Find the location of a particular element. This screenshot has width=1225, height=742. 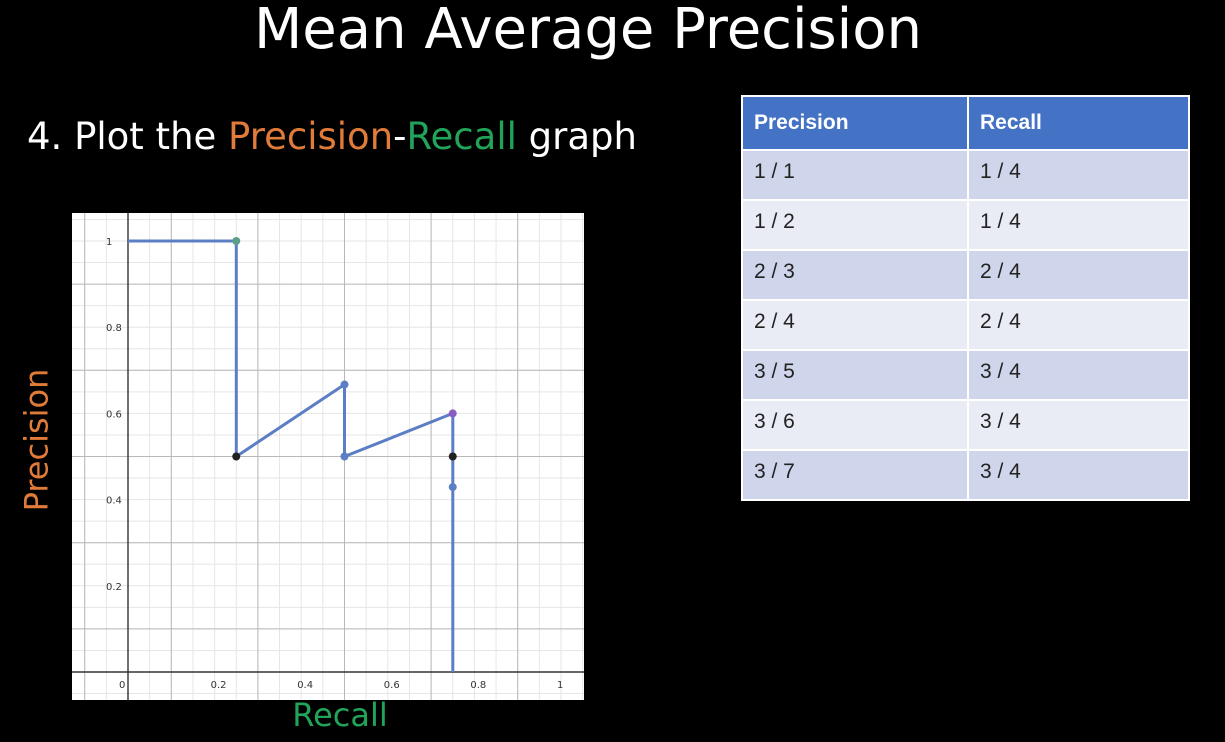

table-row: 1 / 1 1 / 4 is located at coordinates (965, 175).